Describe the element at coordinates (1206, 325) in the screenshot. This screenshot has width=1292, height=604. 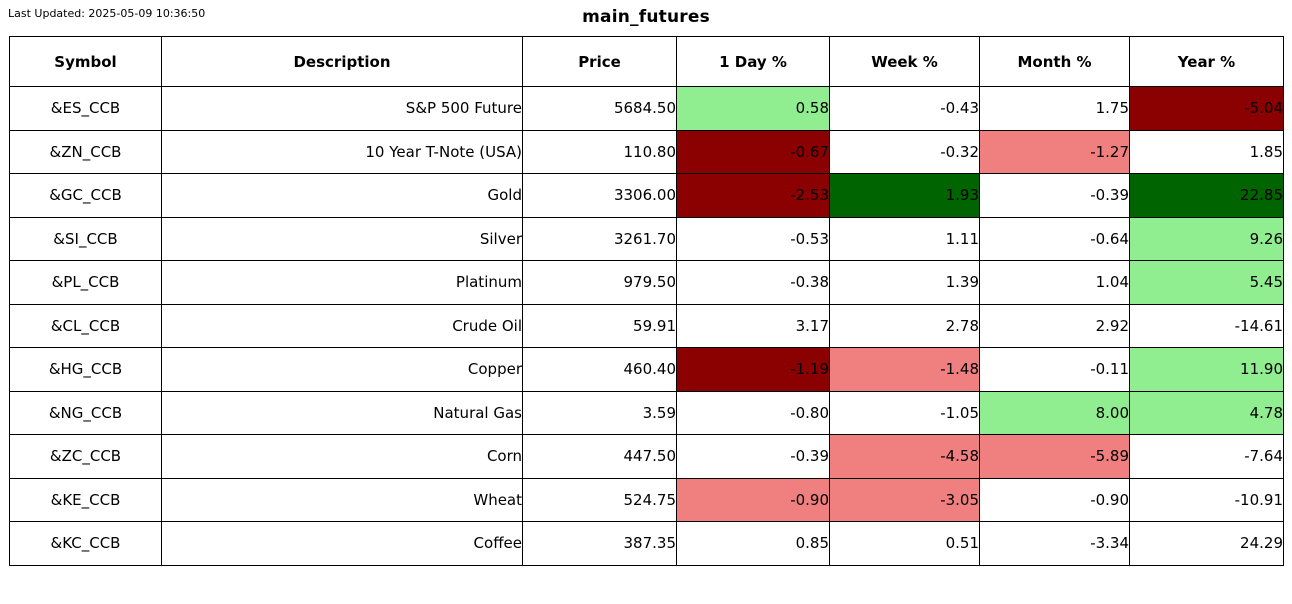
I see `change-year-cell: -14.61` at that location.